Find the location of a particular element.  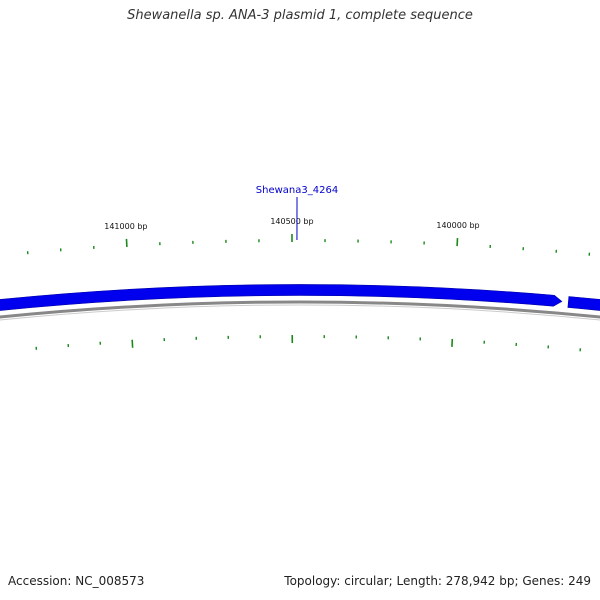

gene-track is located at coordinates (300, 297).